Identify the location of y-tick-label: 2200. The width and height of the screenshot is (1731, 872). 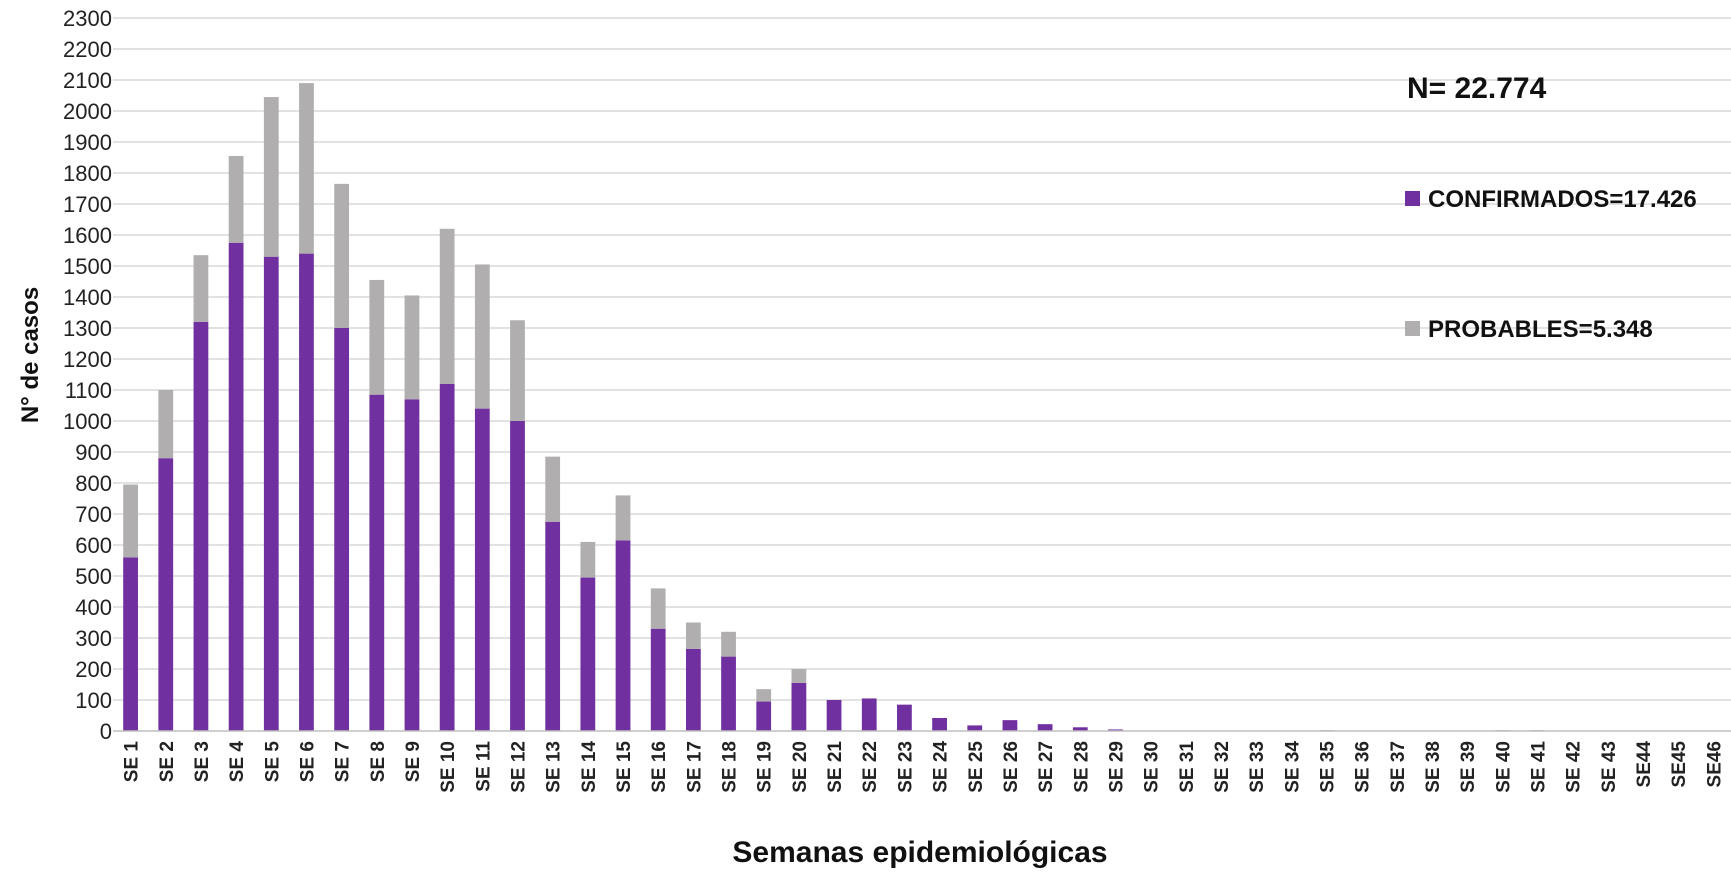
(87, 49).